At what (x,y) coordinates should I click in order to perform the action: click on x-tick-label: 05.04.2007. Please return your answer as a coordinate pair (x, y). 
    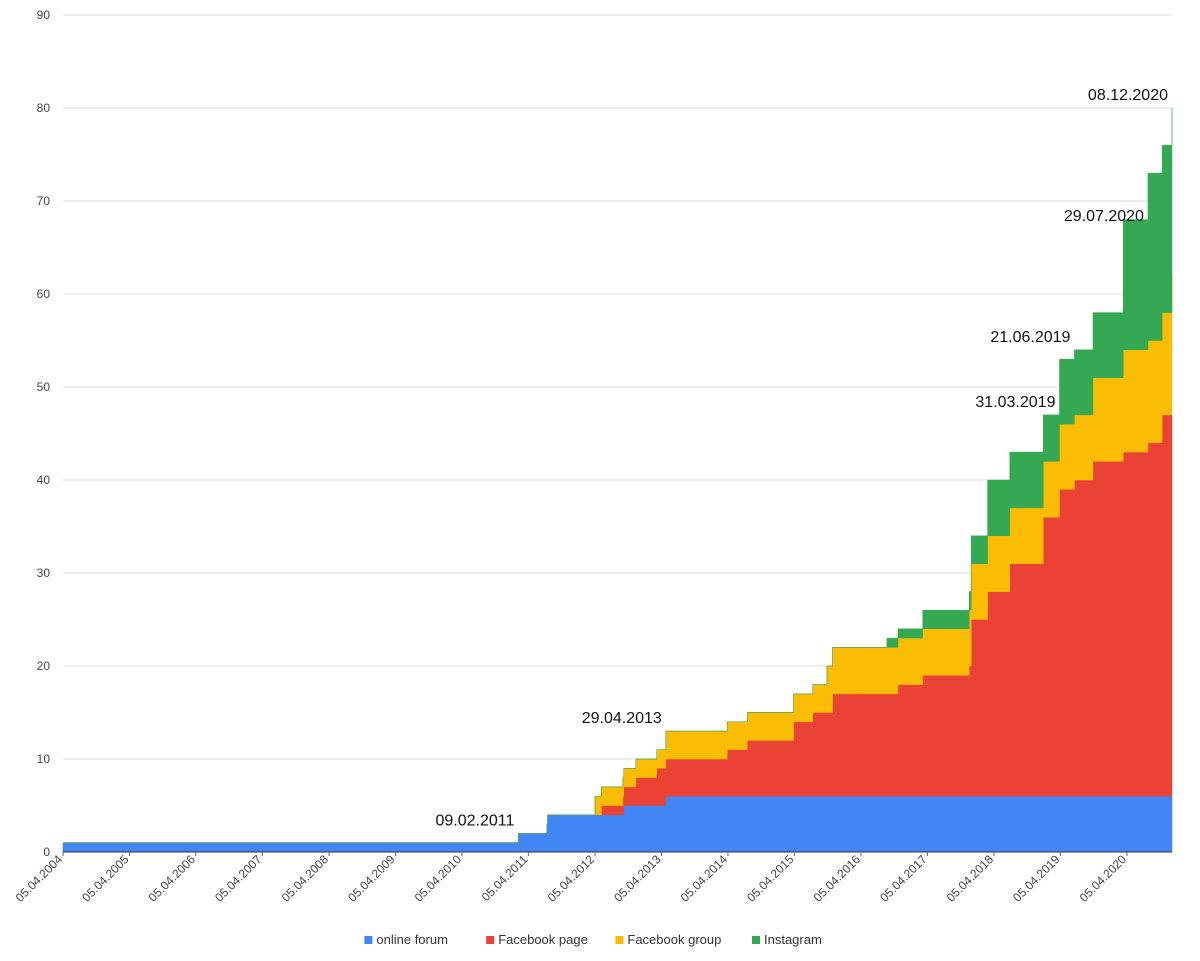
    Looking at the image, I should click on (238, 878).